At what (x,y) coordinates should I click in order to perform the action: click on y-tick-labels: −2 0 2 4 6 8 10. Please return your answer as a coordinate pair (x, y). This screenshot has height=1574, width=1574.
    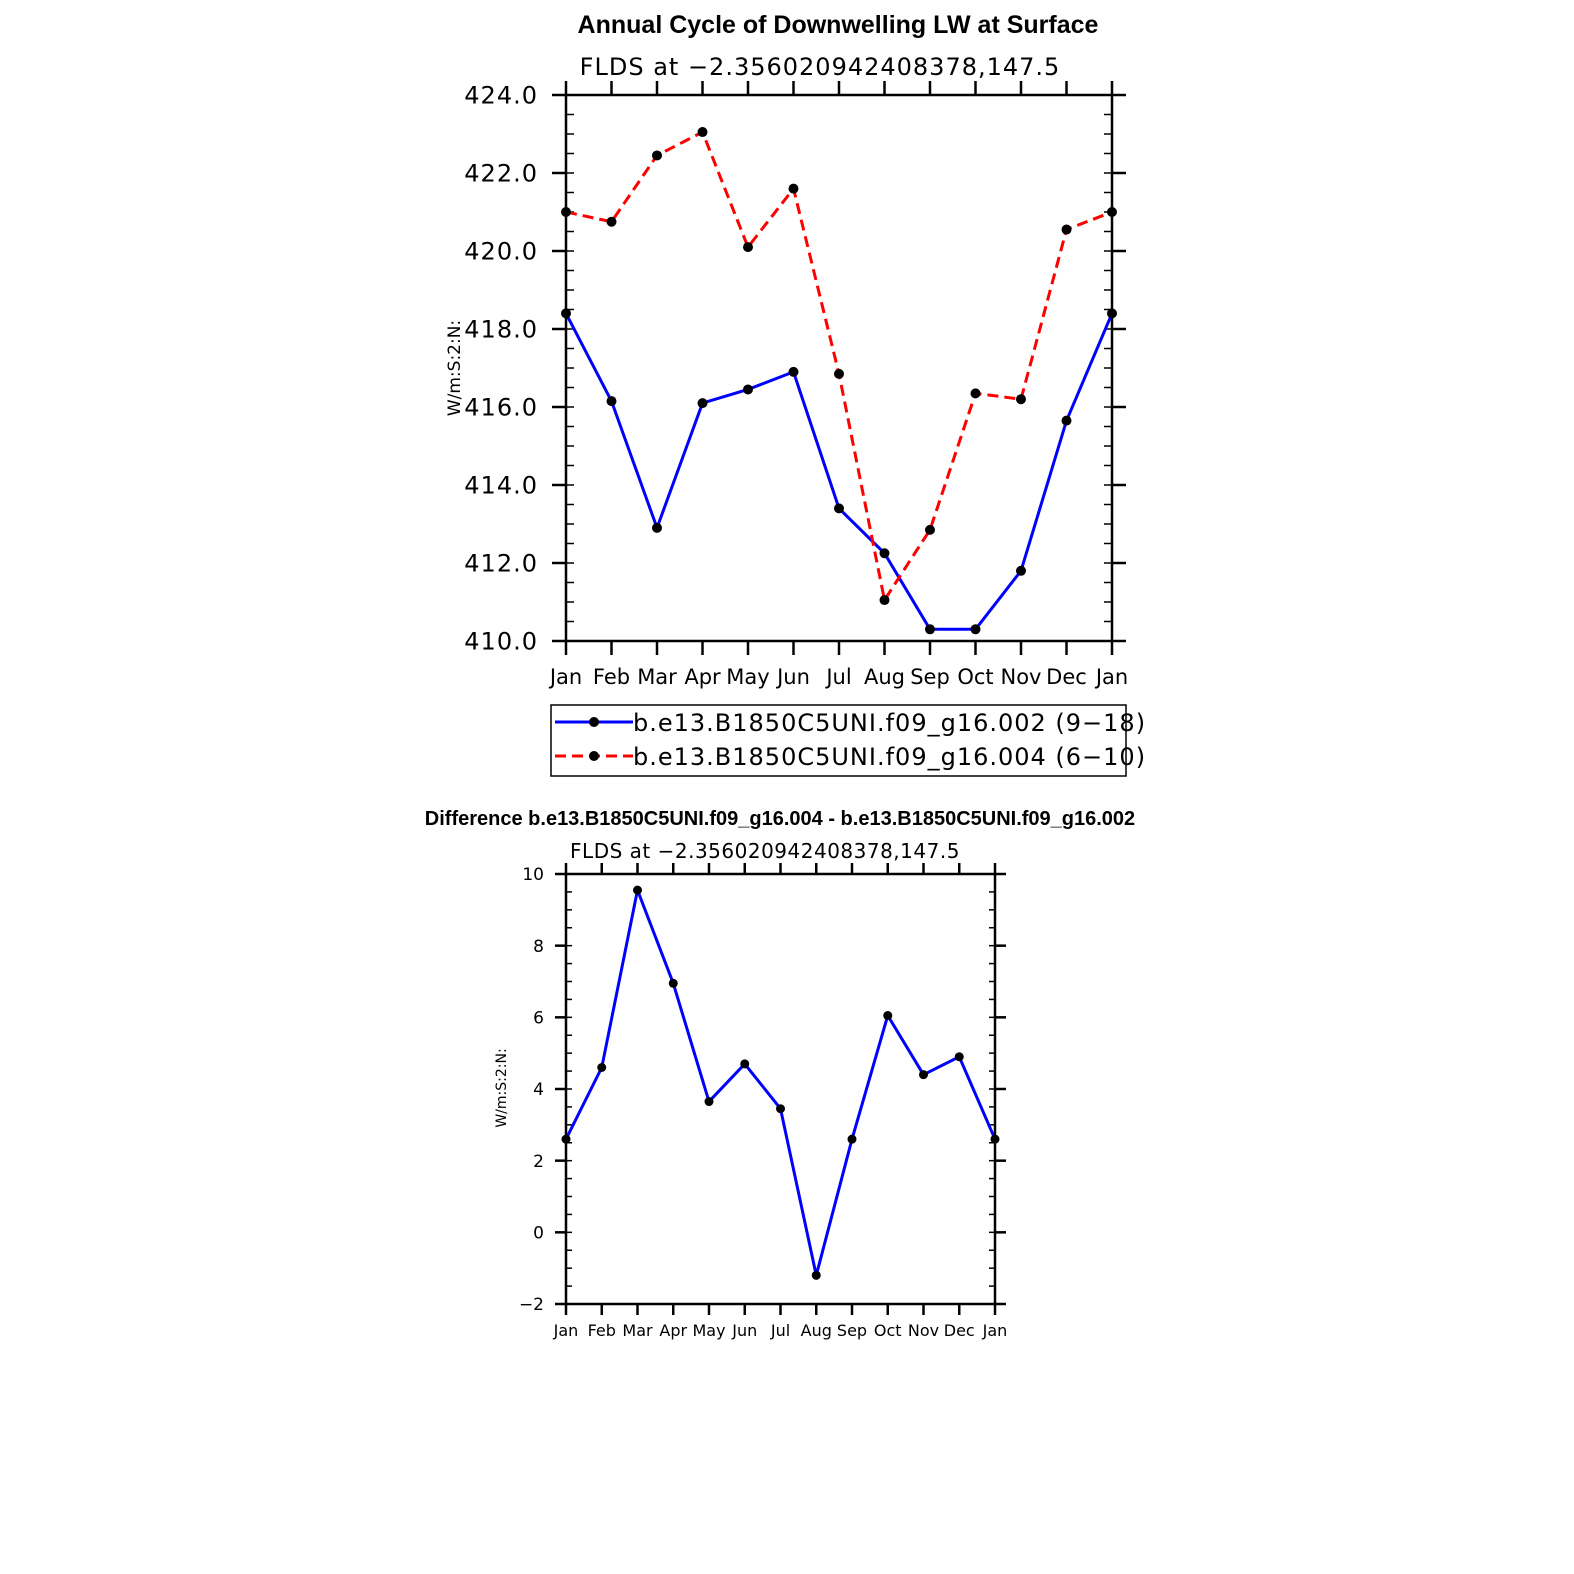
    Looking at the image, I should click on (531, 1090).